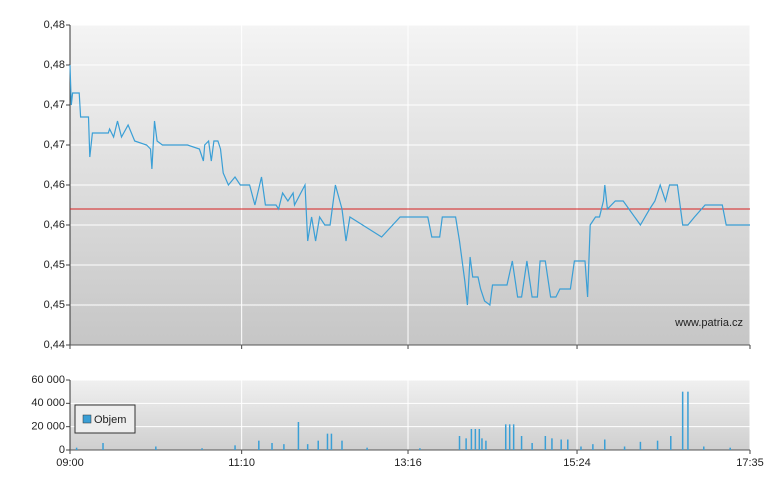 The height and width of the screenshot is (495, 780). Describe the element at coordinates (48, 403) in the screenshot. I see `y-tick-label: 40 000` at that location.